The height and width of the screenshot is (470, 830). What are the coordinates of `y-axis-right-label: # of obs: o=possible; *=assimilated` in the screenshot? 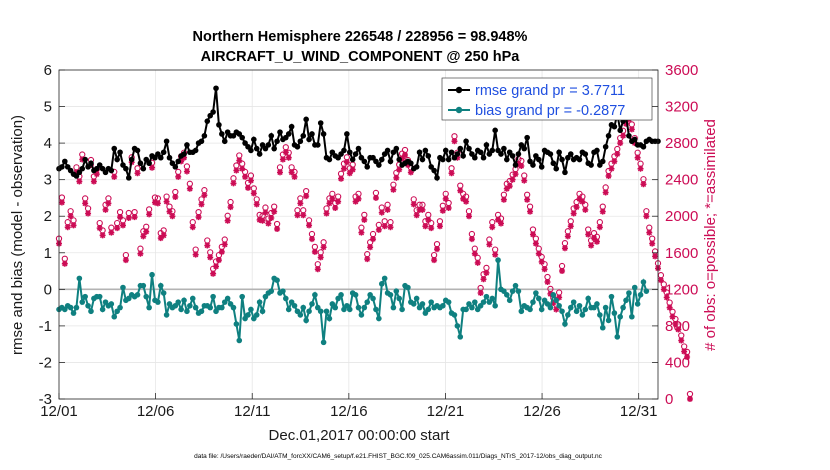 It's located at (710, 235).